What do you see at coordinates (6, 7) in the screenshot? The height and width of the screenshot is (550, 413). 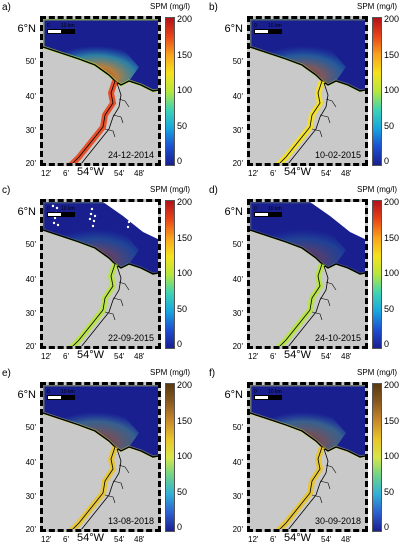 I see `panel-label: a)` at bounding box center [6, 7].